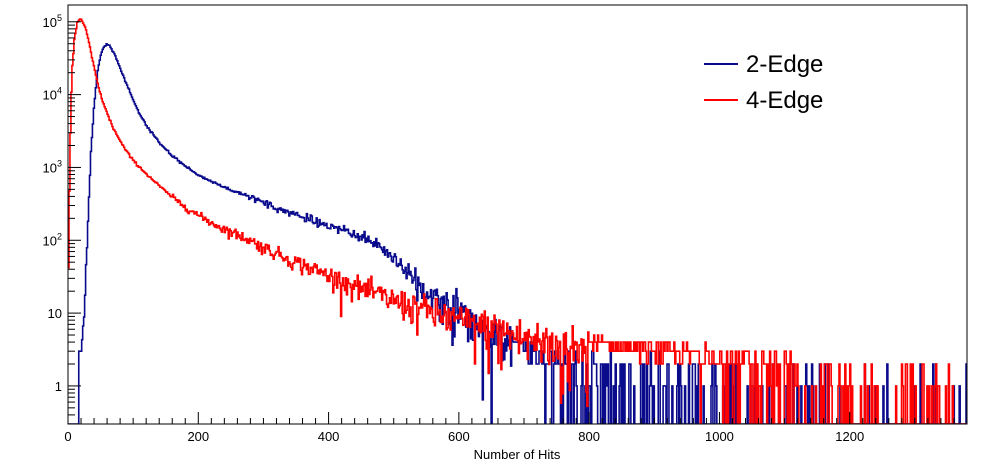  What do you see at coordinates (459, 436) in the screenshot?
I see `x-tick-label: 600` at bounding box center [459, 436].